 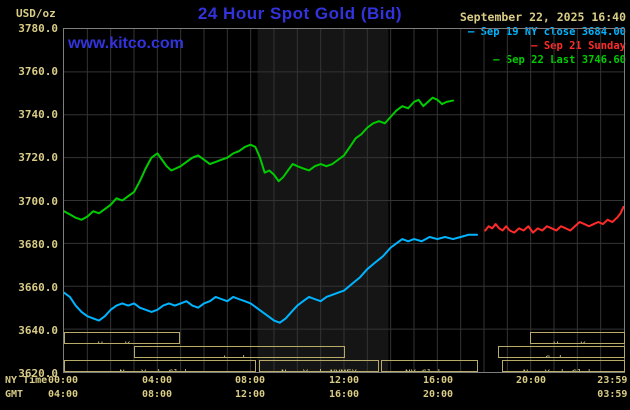 I want to click on session-label: London, so click(x=239, y=356).